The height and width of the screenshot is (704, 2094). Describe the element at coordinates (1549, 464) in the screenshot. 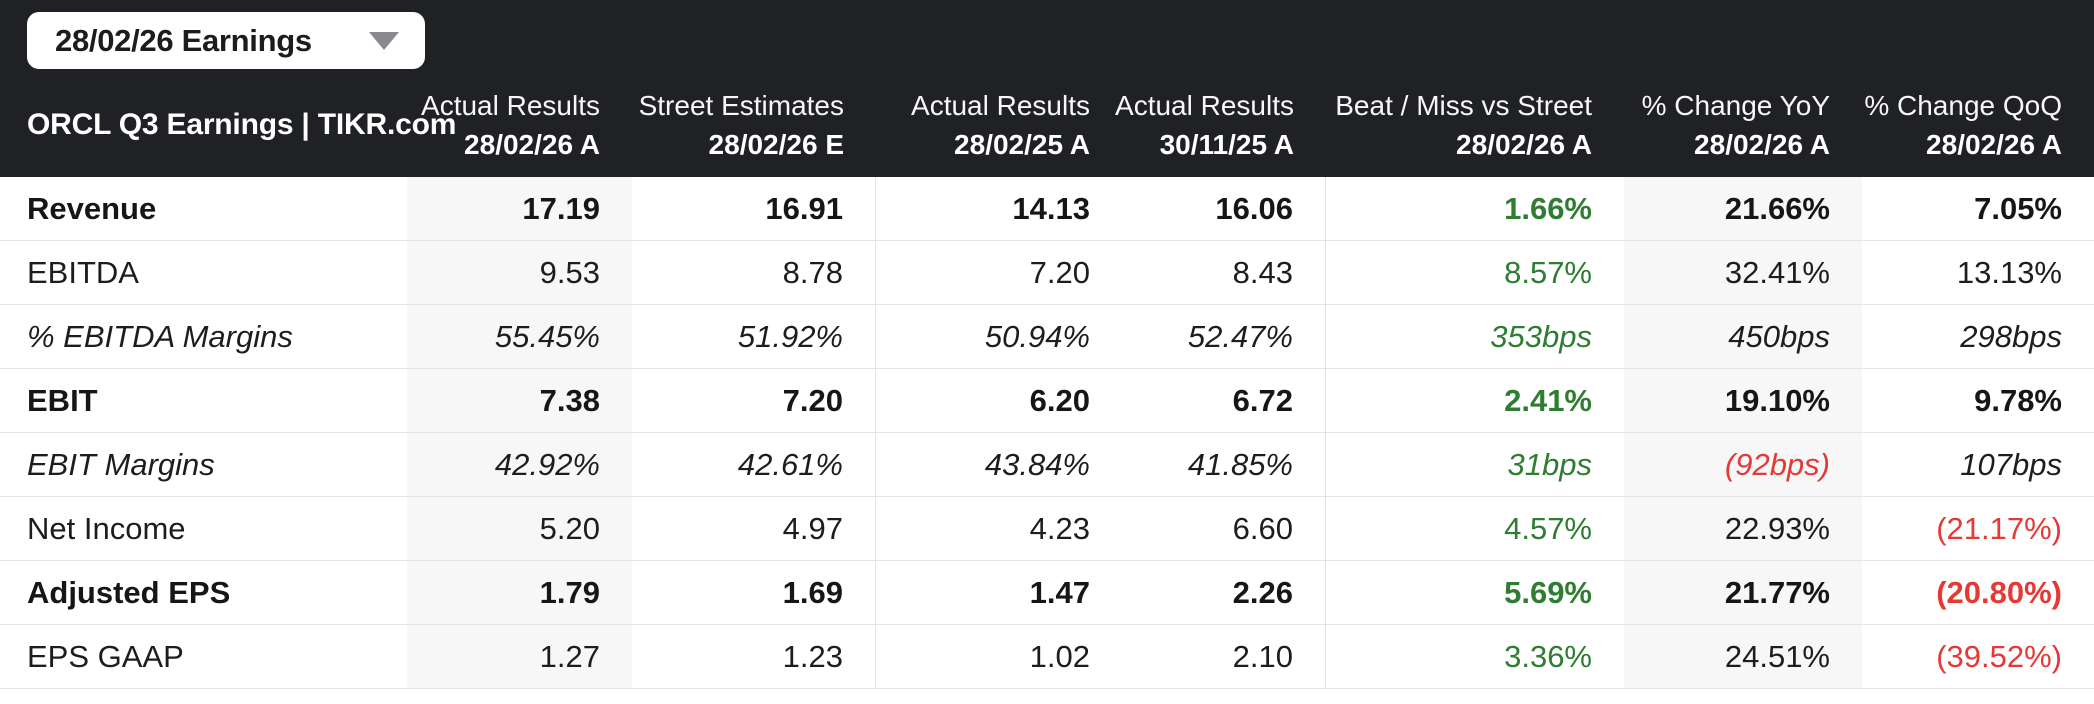

I see `value-cell: 31bps` at that location.